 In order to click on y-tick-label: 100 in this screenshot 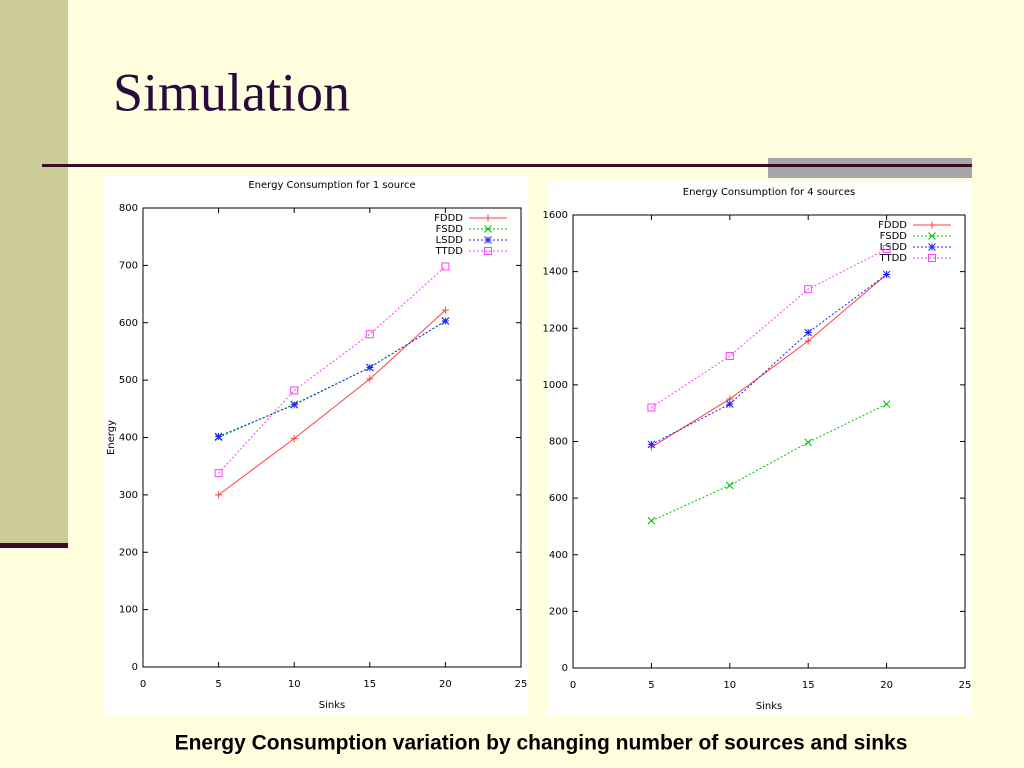, I will do `click(128, 610)`.